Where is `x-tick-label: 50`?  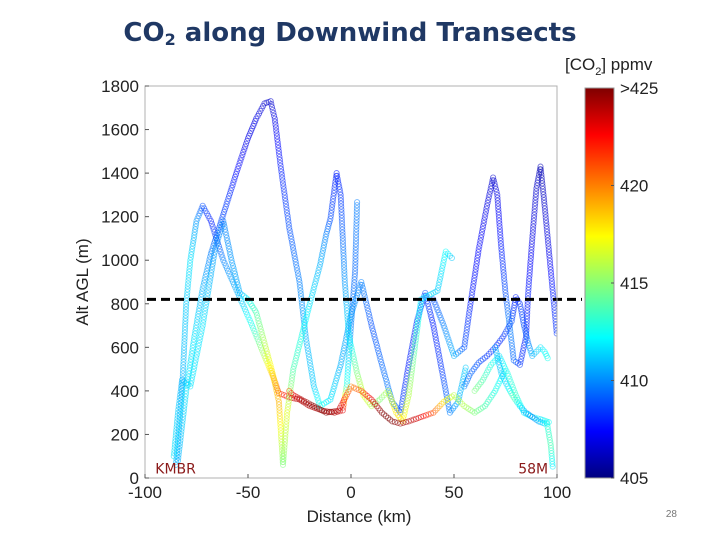 x-tick-label: 50 is located at coordinates (454, 492).